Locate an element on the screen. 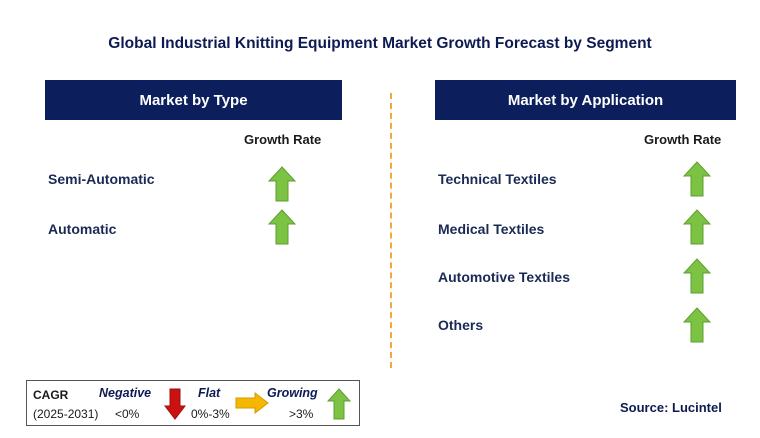  application-header: Market by Application is located at coordinates (585, 100).